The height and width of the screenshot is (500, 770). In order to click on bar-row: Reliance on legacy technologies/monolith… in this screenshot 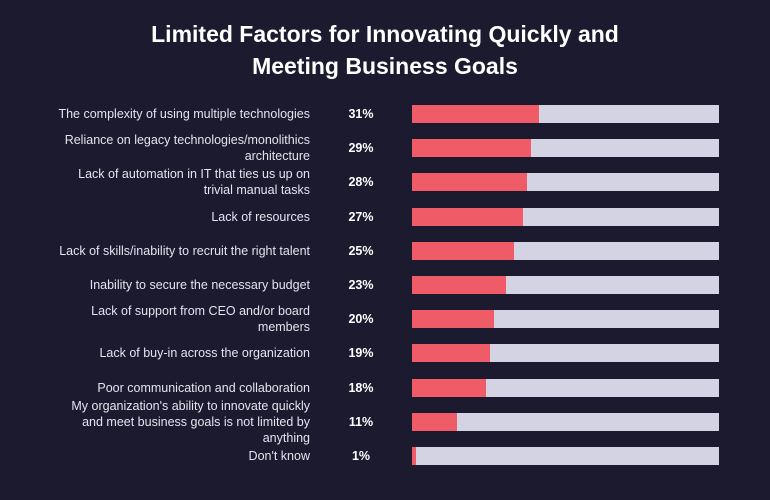, I will do `click(385, 148)`.